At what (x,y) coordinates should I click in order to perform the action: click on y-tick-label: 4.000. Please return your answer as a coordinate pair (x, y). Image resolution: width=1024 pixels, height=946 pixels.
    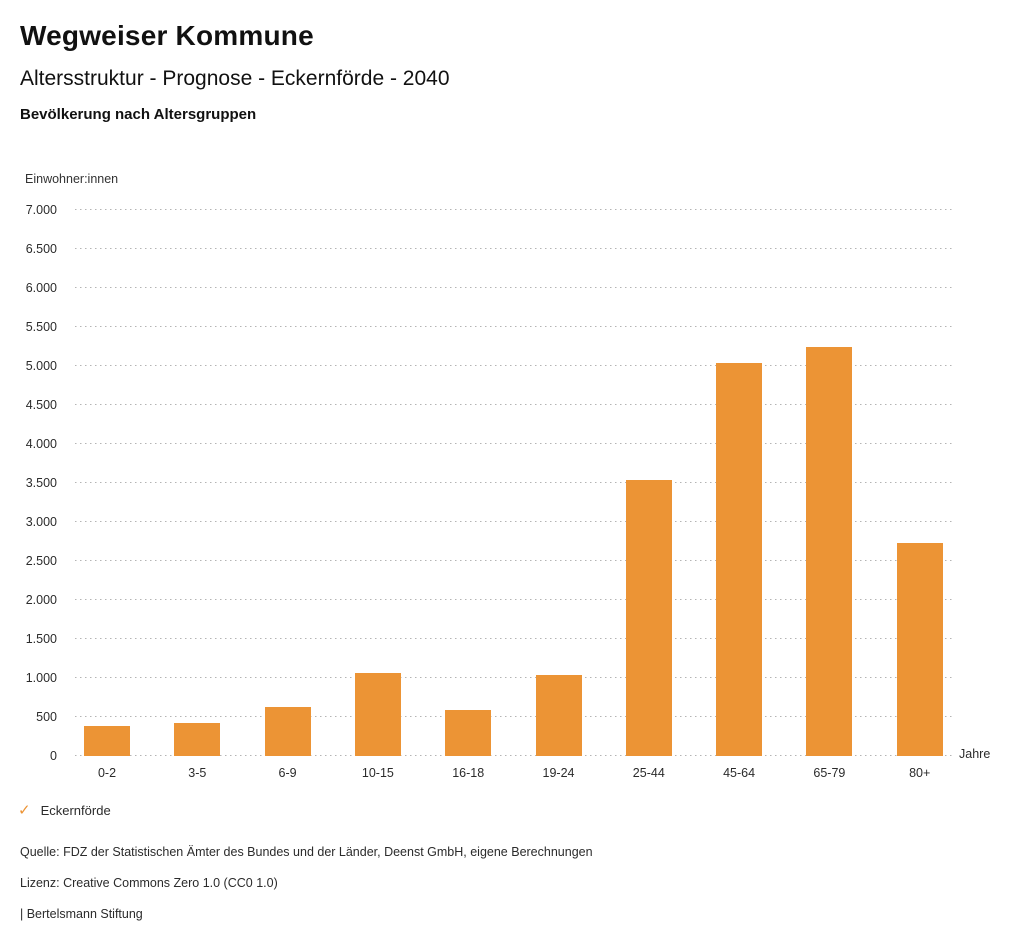
    Looking at the image, I should click on (41, 444).